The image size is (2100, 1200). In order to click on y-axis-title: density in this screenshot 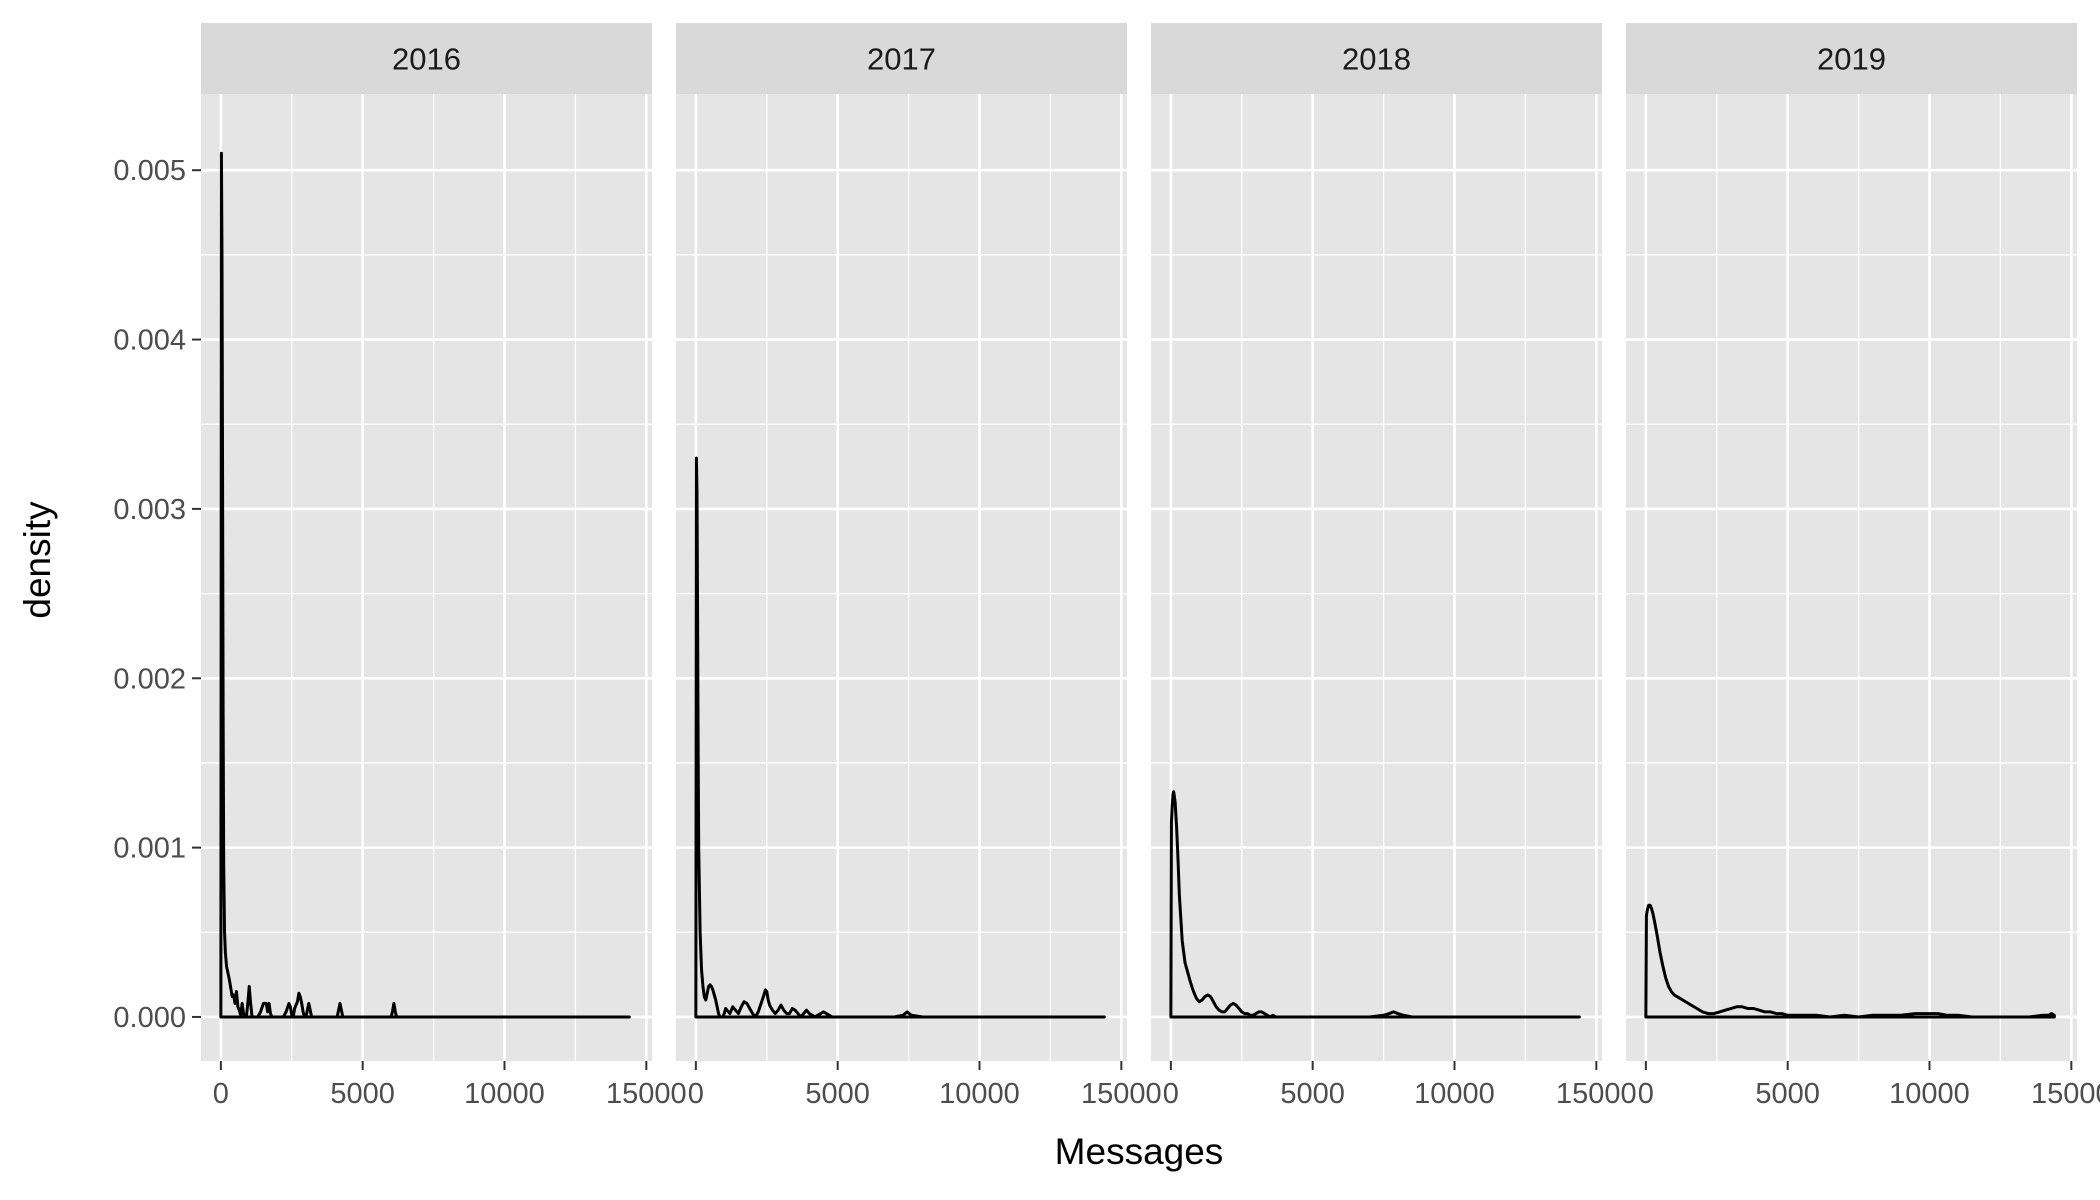, I will do `click(37, 560)`.